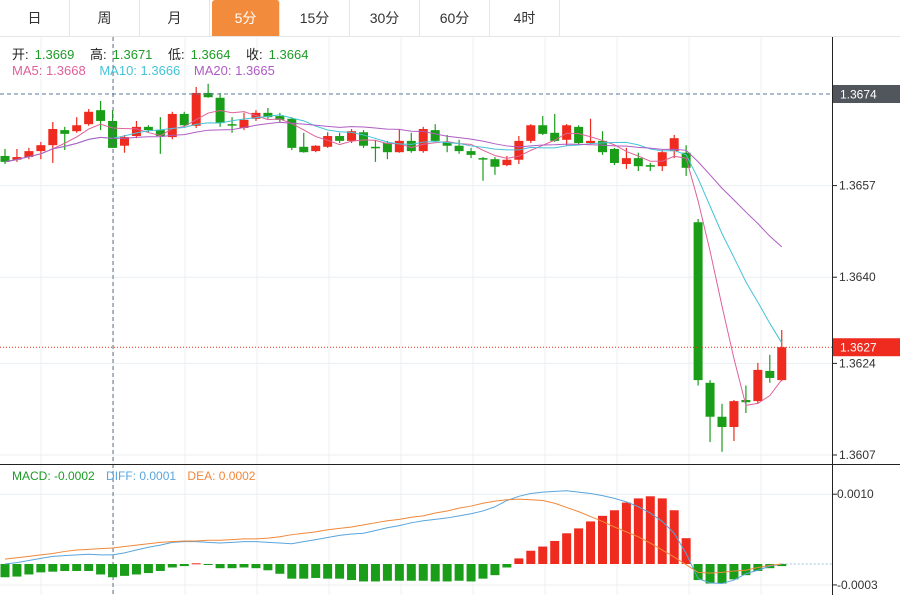  What do you see at coordinates (54, 54) in the screenshot?
I see `open-value: 1.3669` at bounding box center [54, 54].